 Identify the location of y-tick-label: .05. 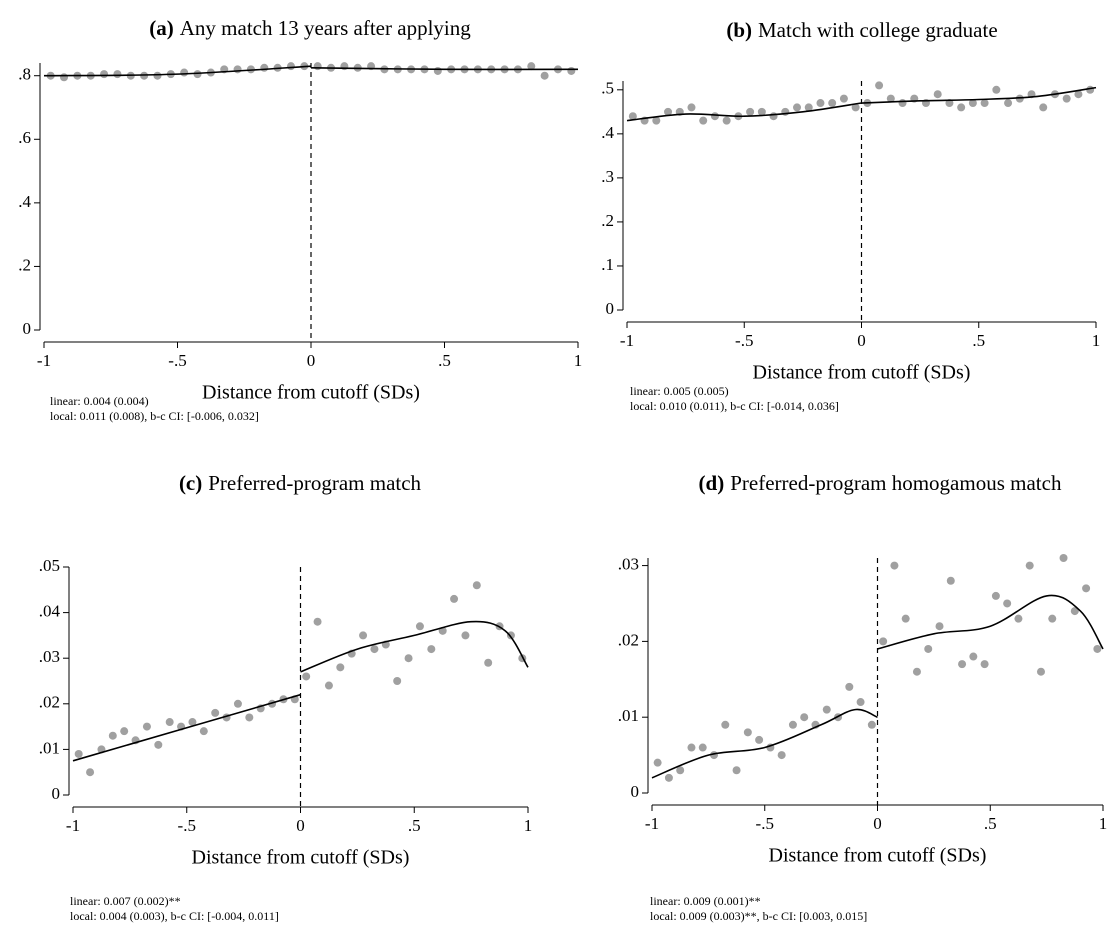
(49, 565).